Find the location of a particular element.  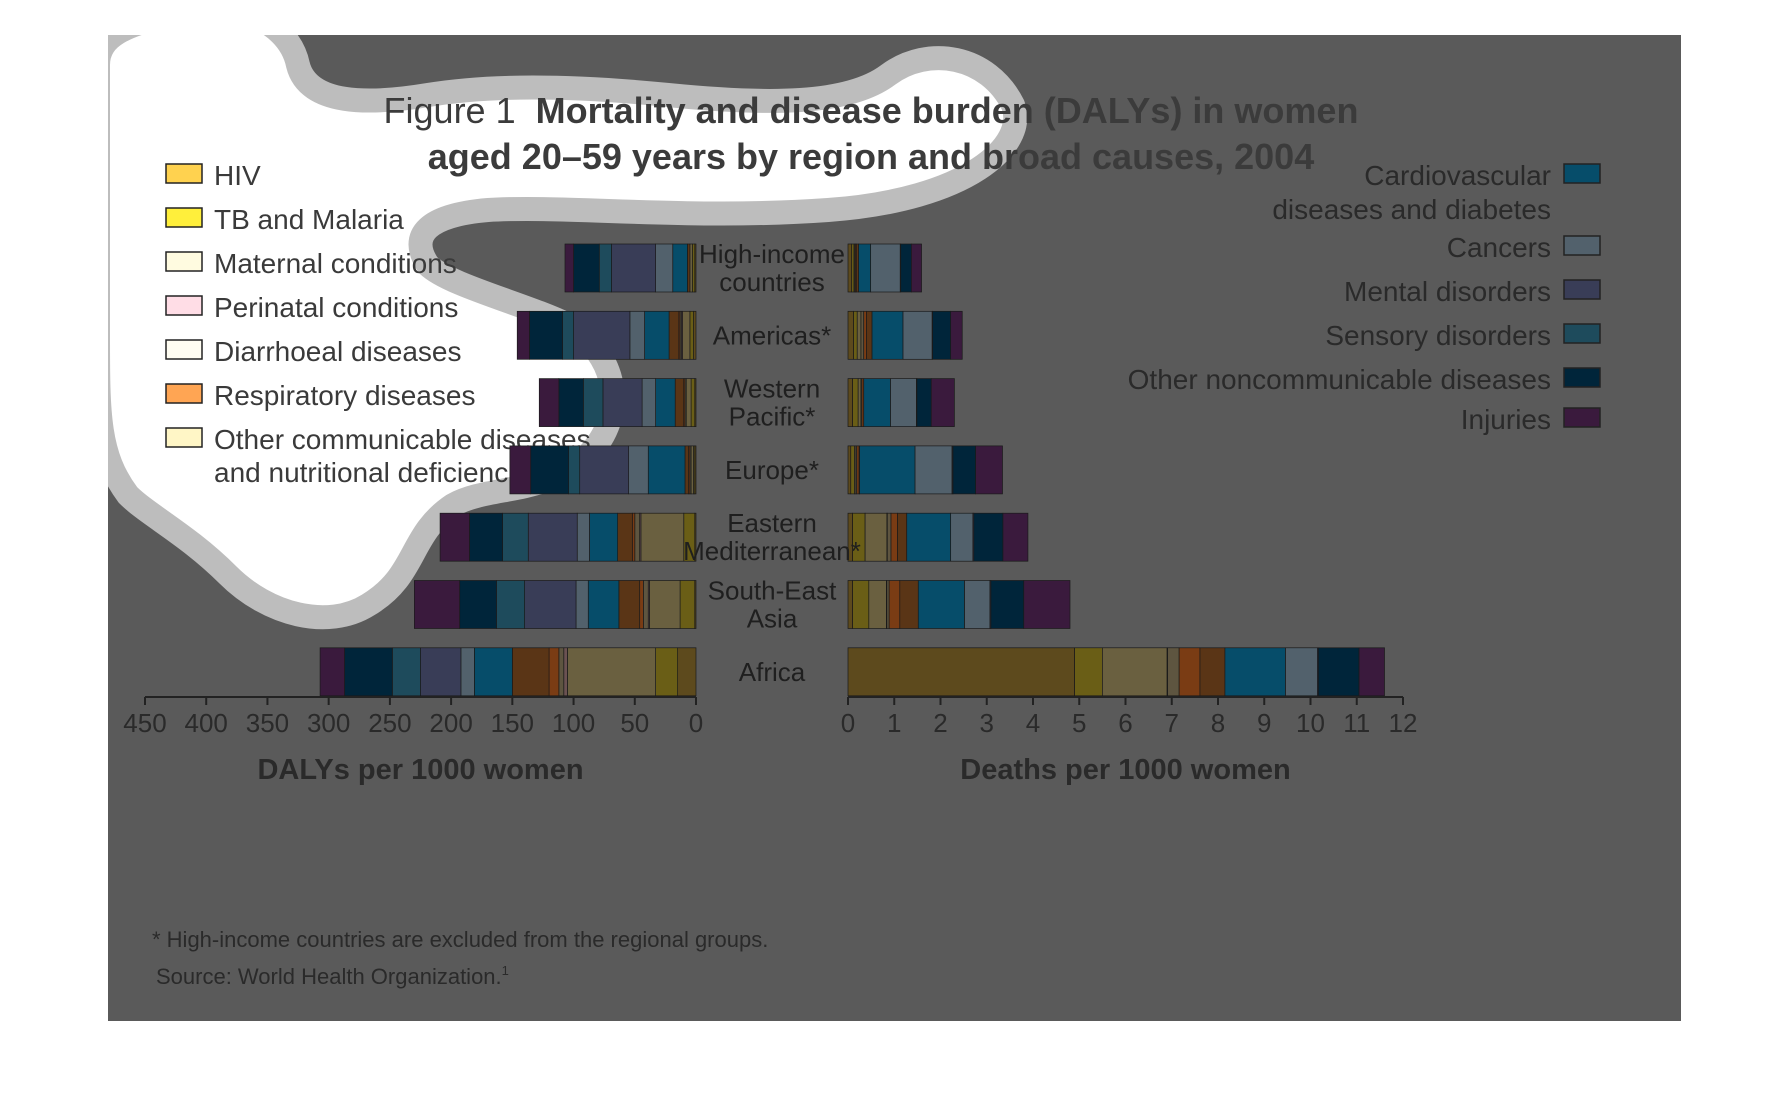

bar-dalys-africa is located at coordinates (508, 672).